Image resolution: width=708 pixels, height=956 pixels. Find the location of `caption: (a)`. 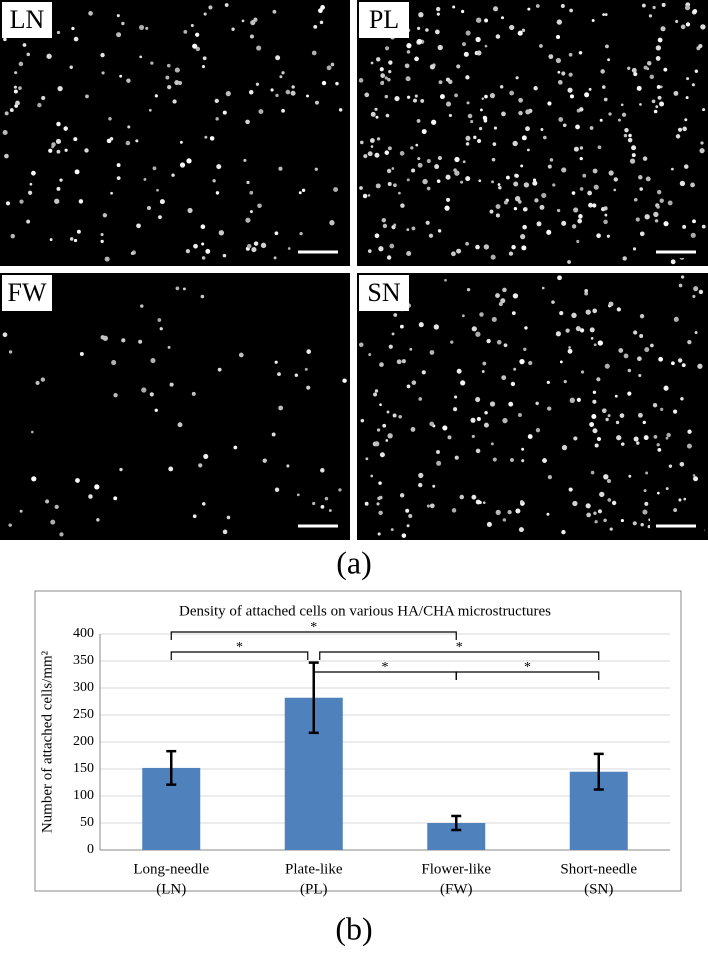

caption: (a) is located at coordinates (354, 562).